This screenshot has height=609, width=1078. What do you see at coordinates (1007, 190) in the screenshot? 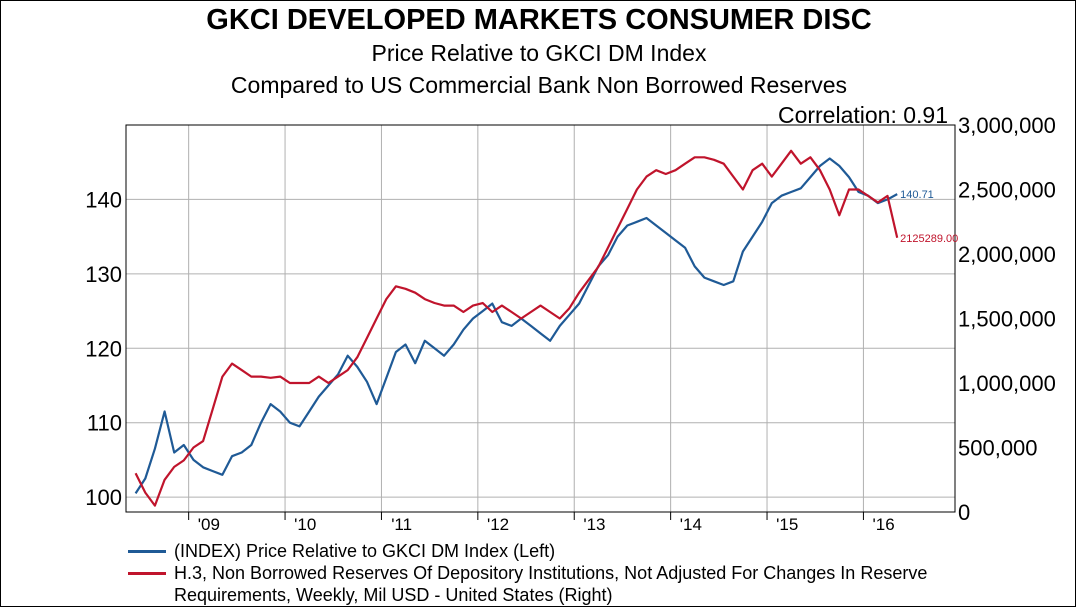
I see `y-right-tick-label: 2,500,000` at bounding box center [1007, 190].